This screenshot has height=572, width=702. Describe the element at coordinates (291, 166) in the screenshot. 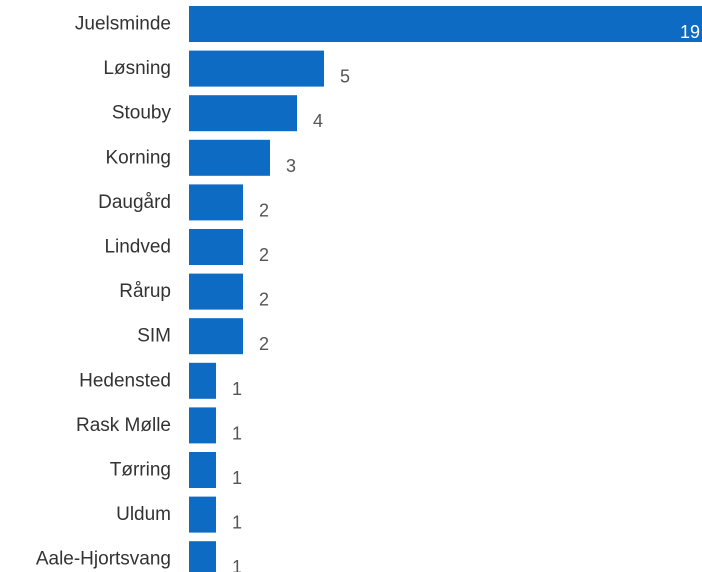

I see `value-label: 3` at that location.